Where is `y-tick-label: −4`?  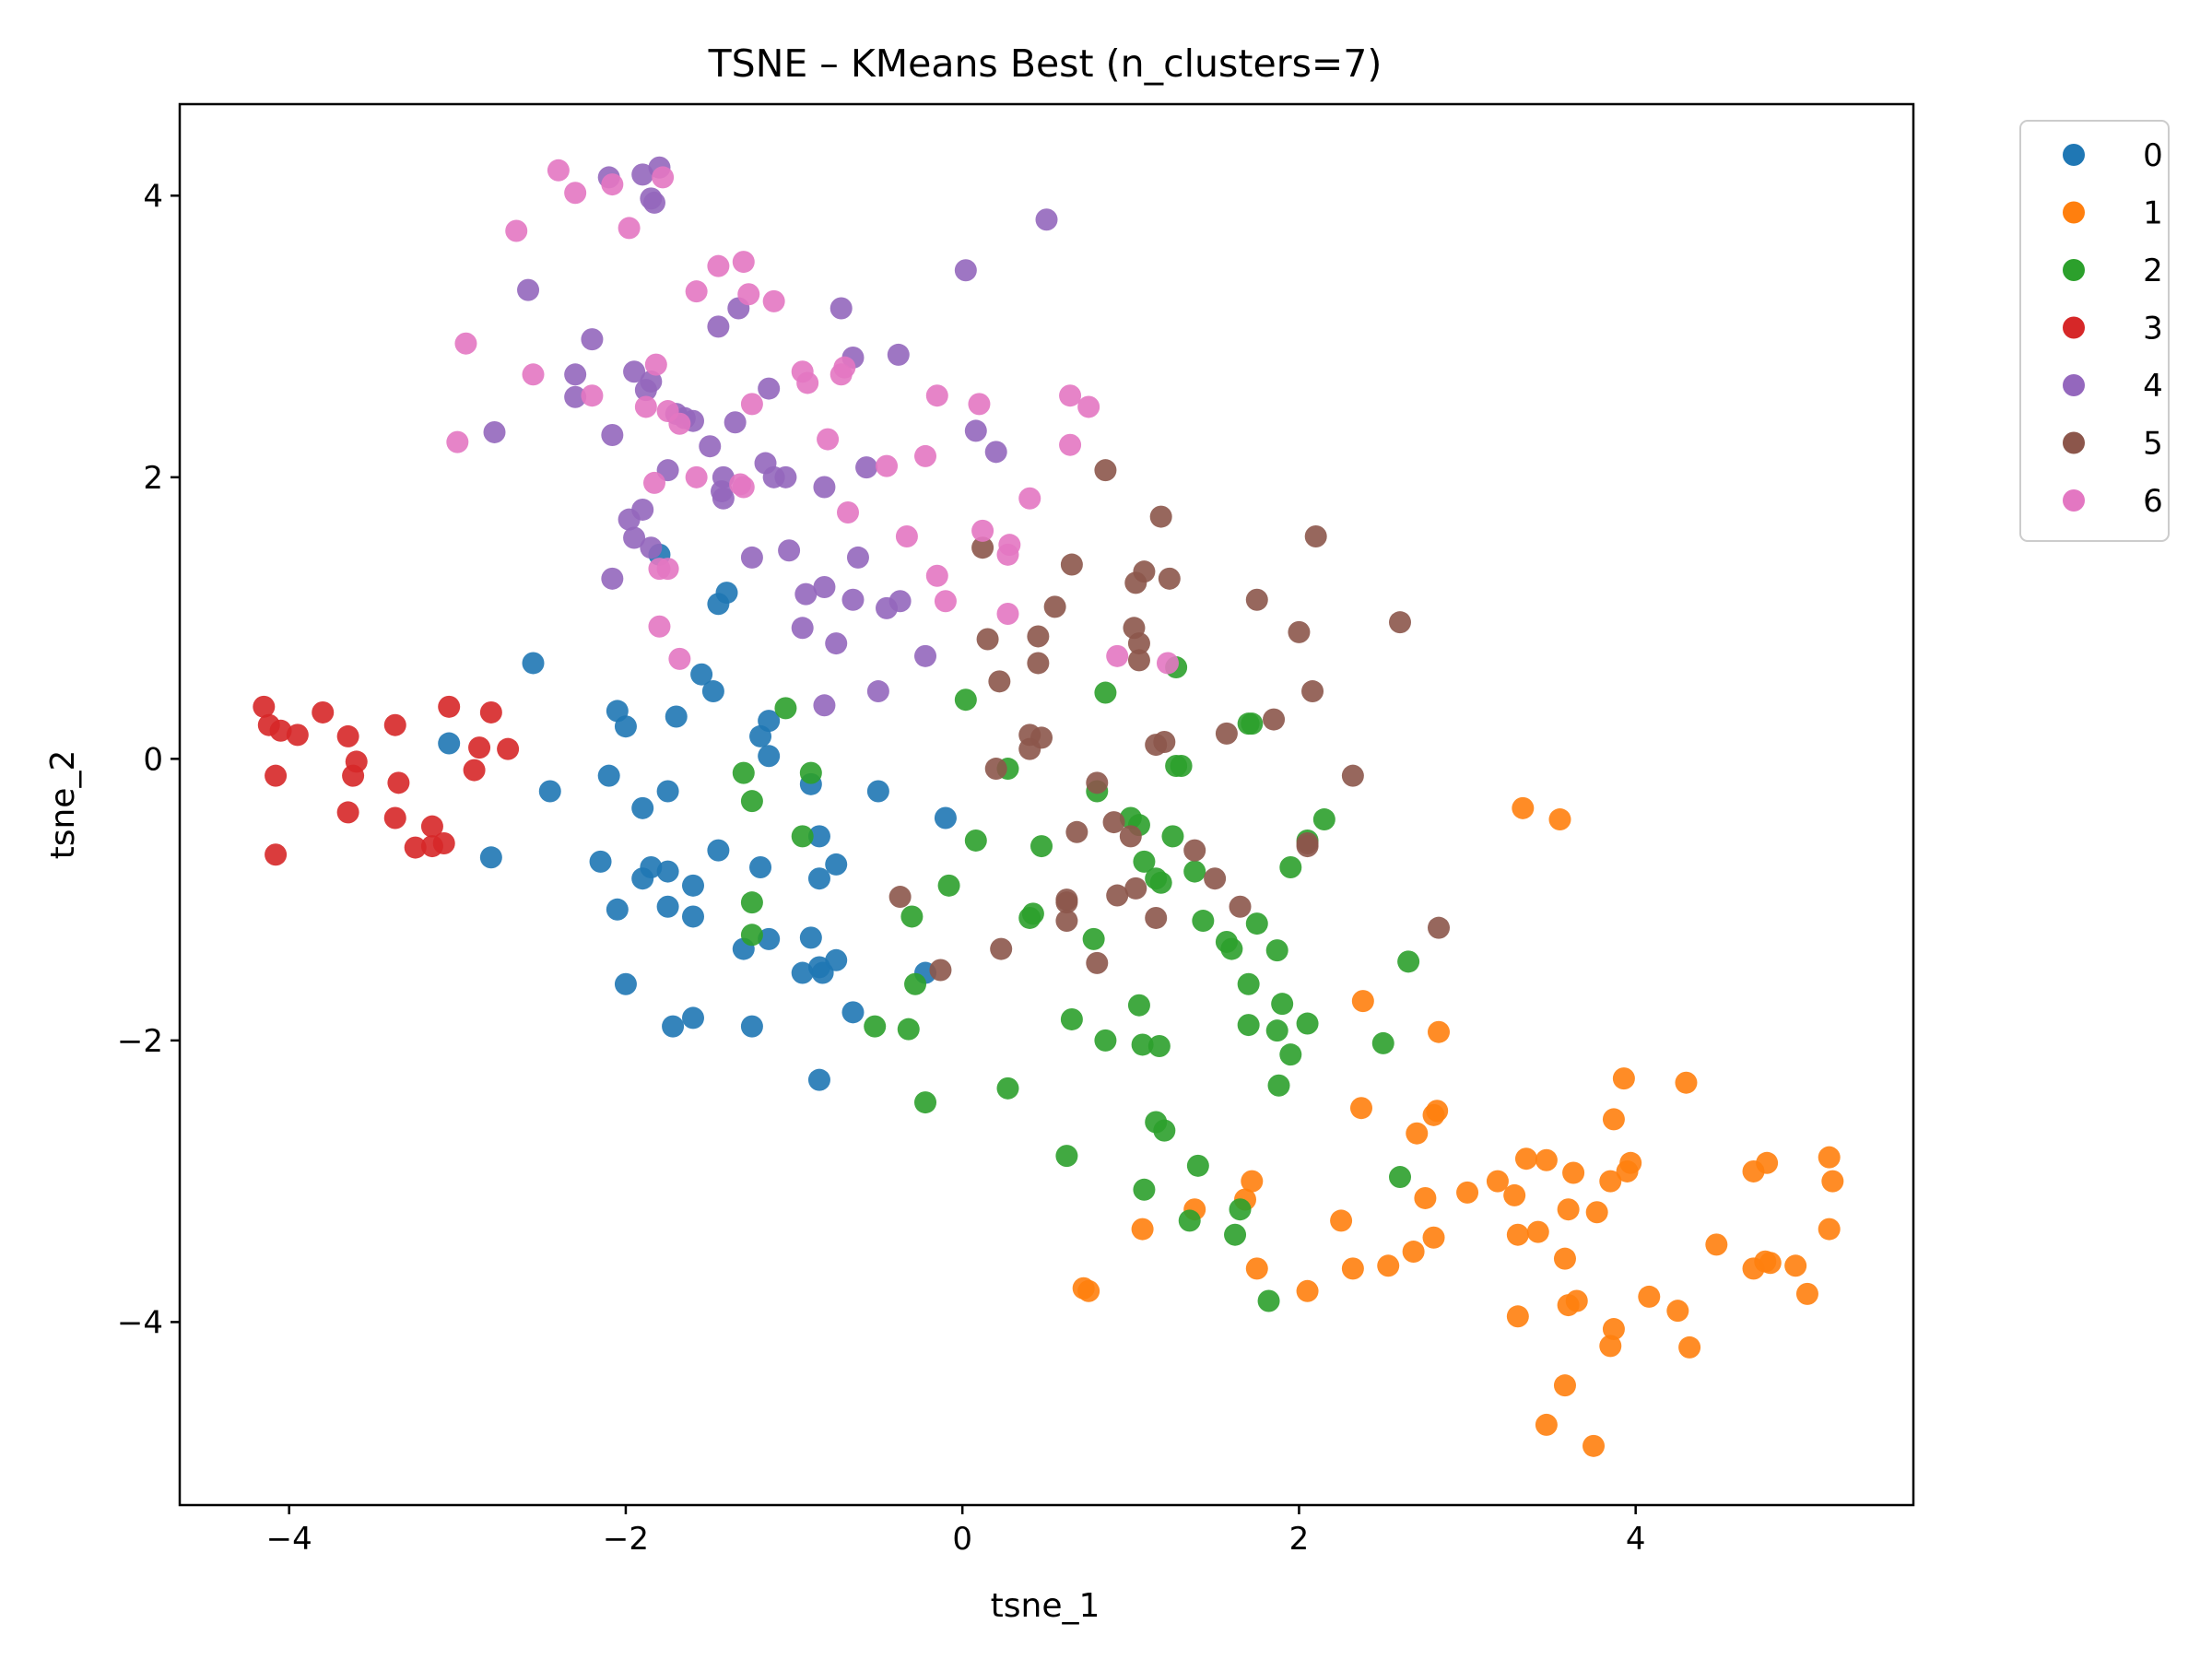 y-tick-label: −4 is located at coordinates (140, 1322).